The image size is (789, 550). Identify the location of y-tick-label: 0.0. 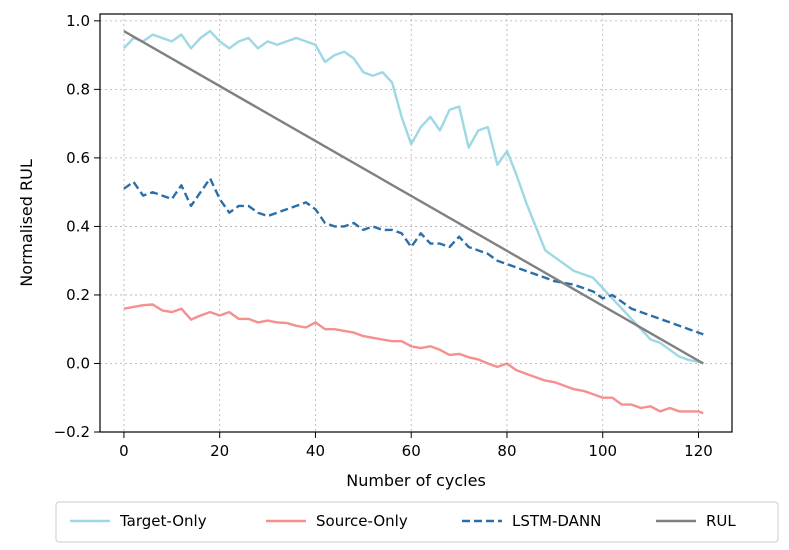
(78, 363).